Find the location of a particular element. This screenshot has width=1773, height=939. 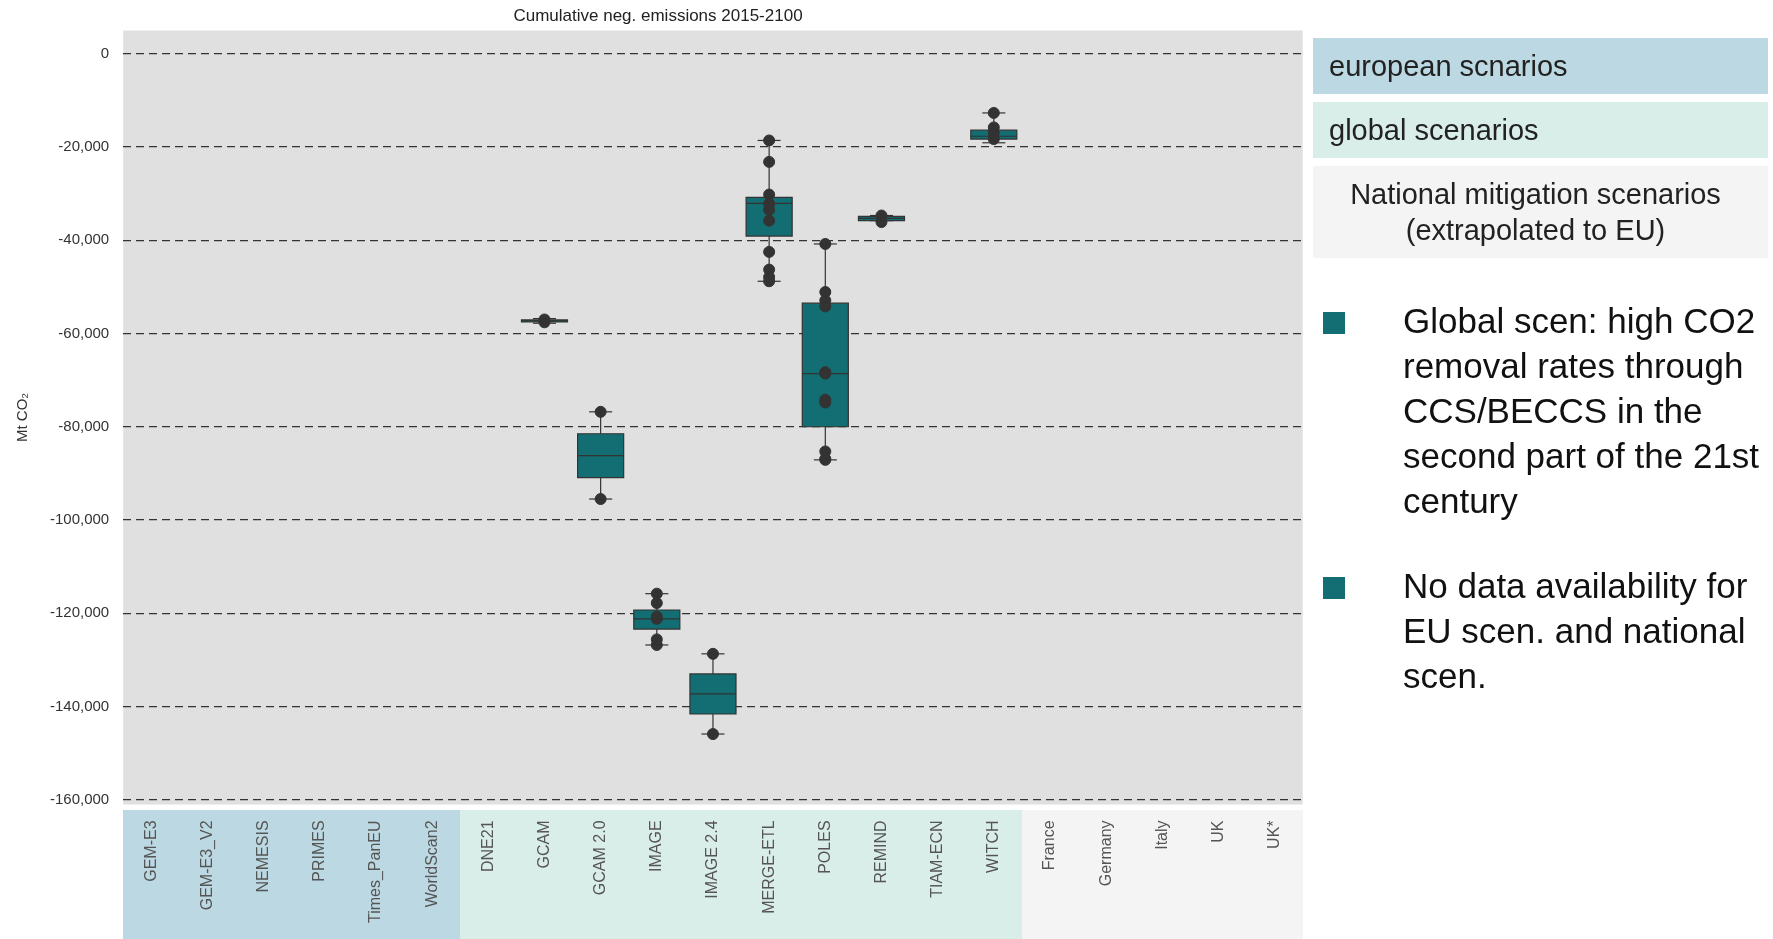

x-tick-label: Germany is located at coordinates (1105, 853).